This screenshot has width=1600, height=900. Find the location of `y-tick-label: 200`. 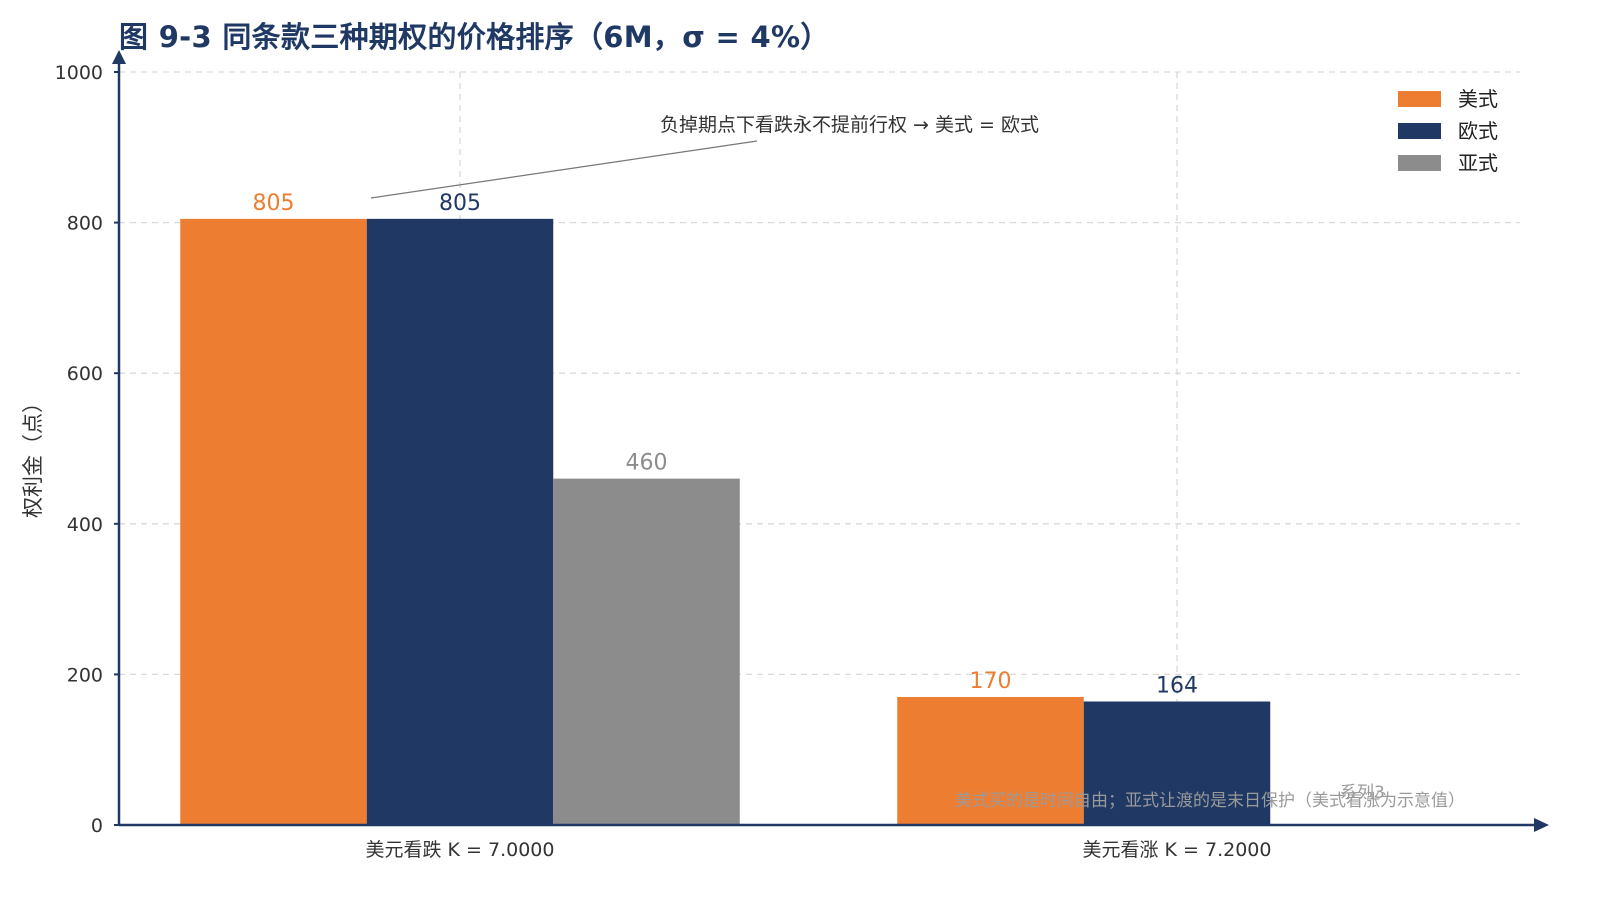

y-tick-label: 200 is located at coordinates (85, 675).